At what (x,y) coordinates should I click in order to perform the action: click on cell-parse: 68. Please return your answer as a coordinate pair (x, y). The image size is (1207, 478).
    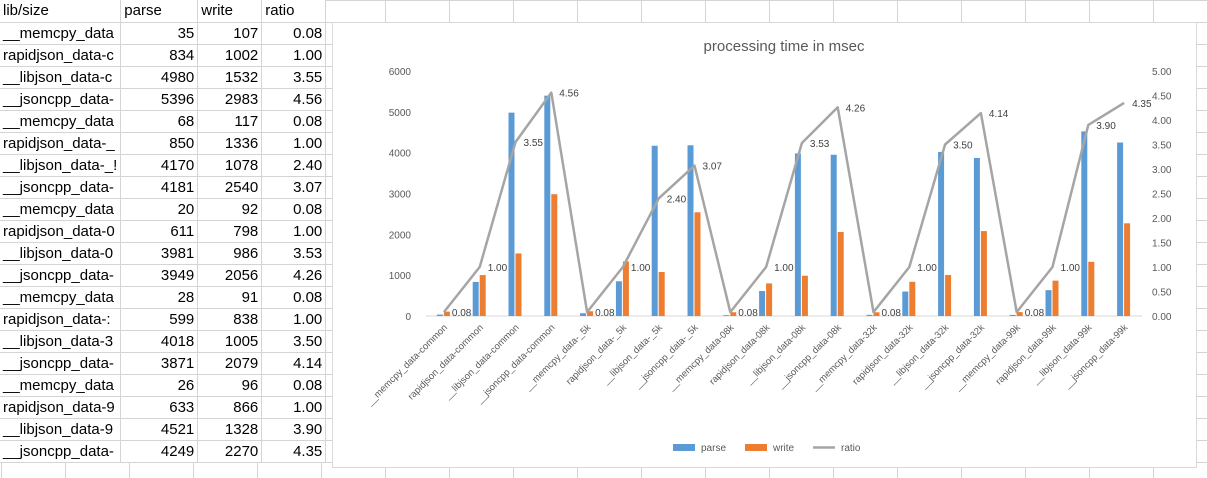
    Looking at the image, I should click on (159, 121).